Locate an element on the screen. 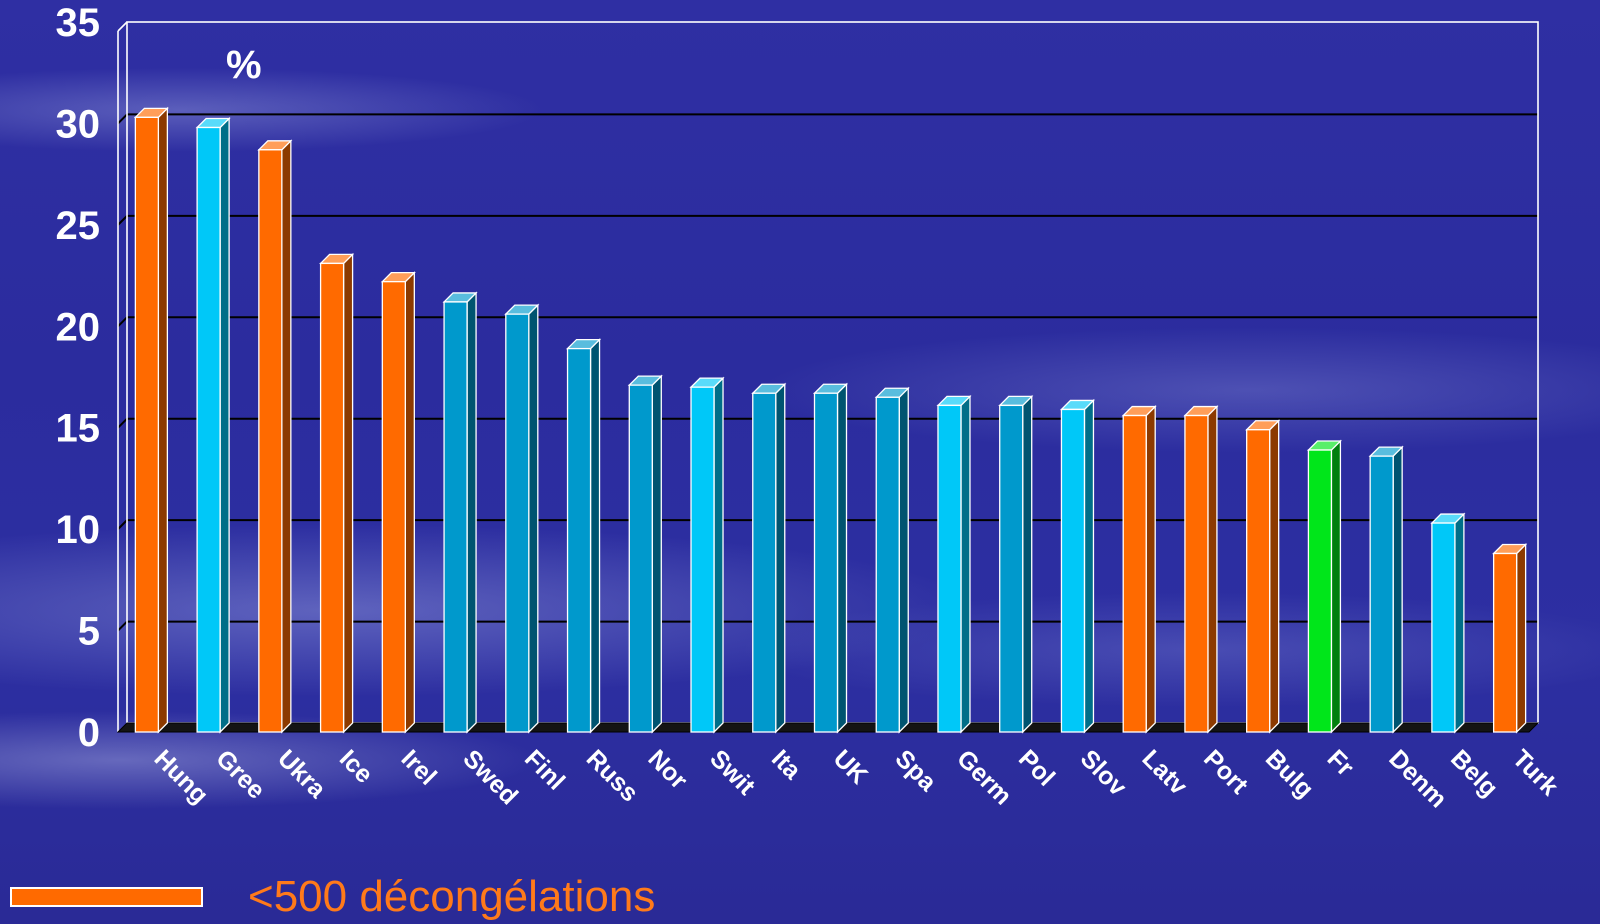 The image size is (1600, 924). x-category-label: Turk is located at coordinates (1535, 772).